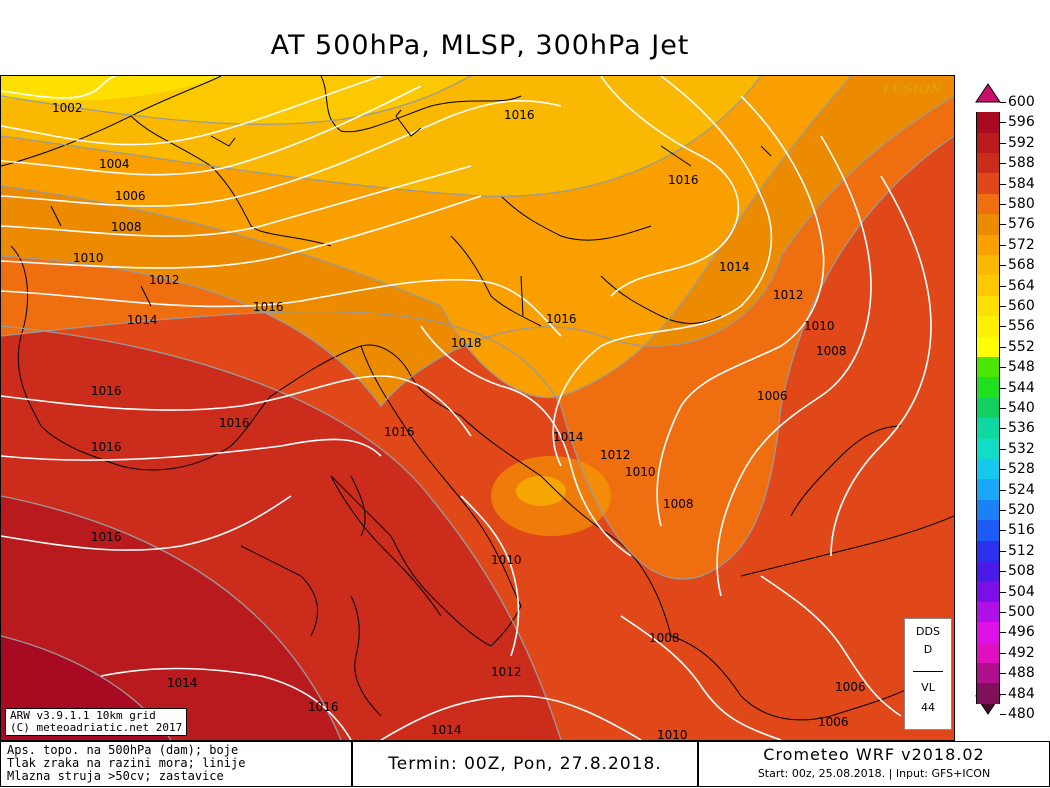 The image size is (1050, 788). I want to click on scale-label: 584, so click(1021, 183).